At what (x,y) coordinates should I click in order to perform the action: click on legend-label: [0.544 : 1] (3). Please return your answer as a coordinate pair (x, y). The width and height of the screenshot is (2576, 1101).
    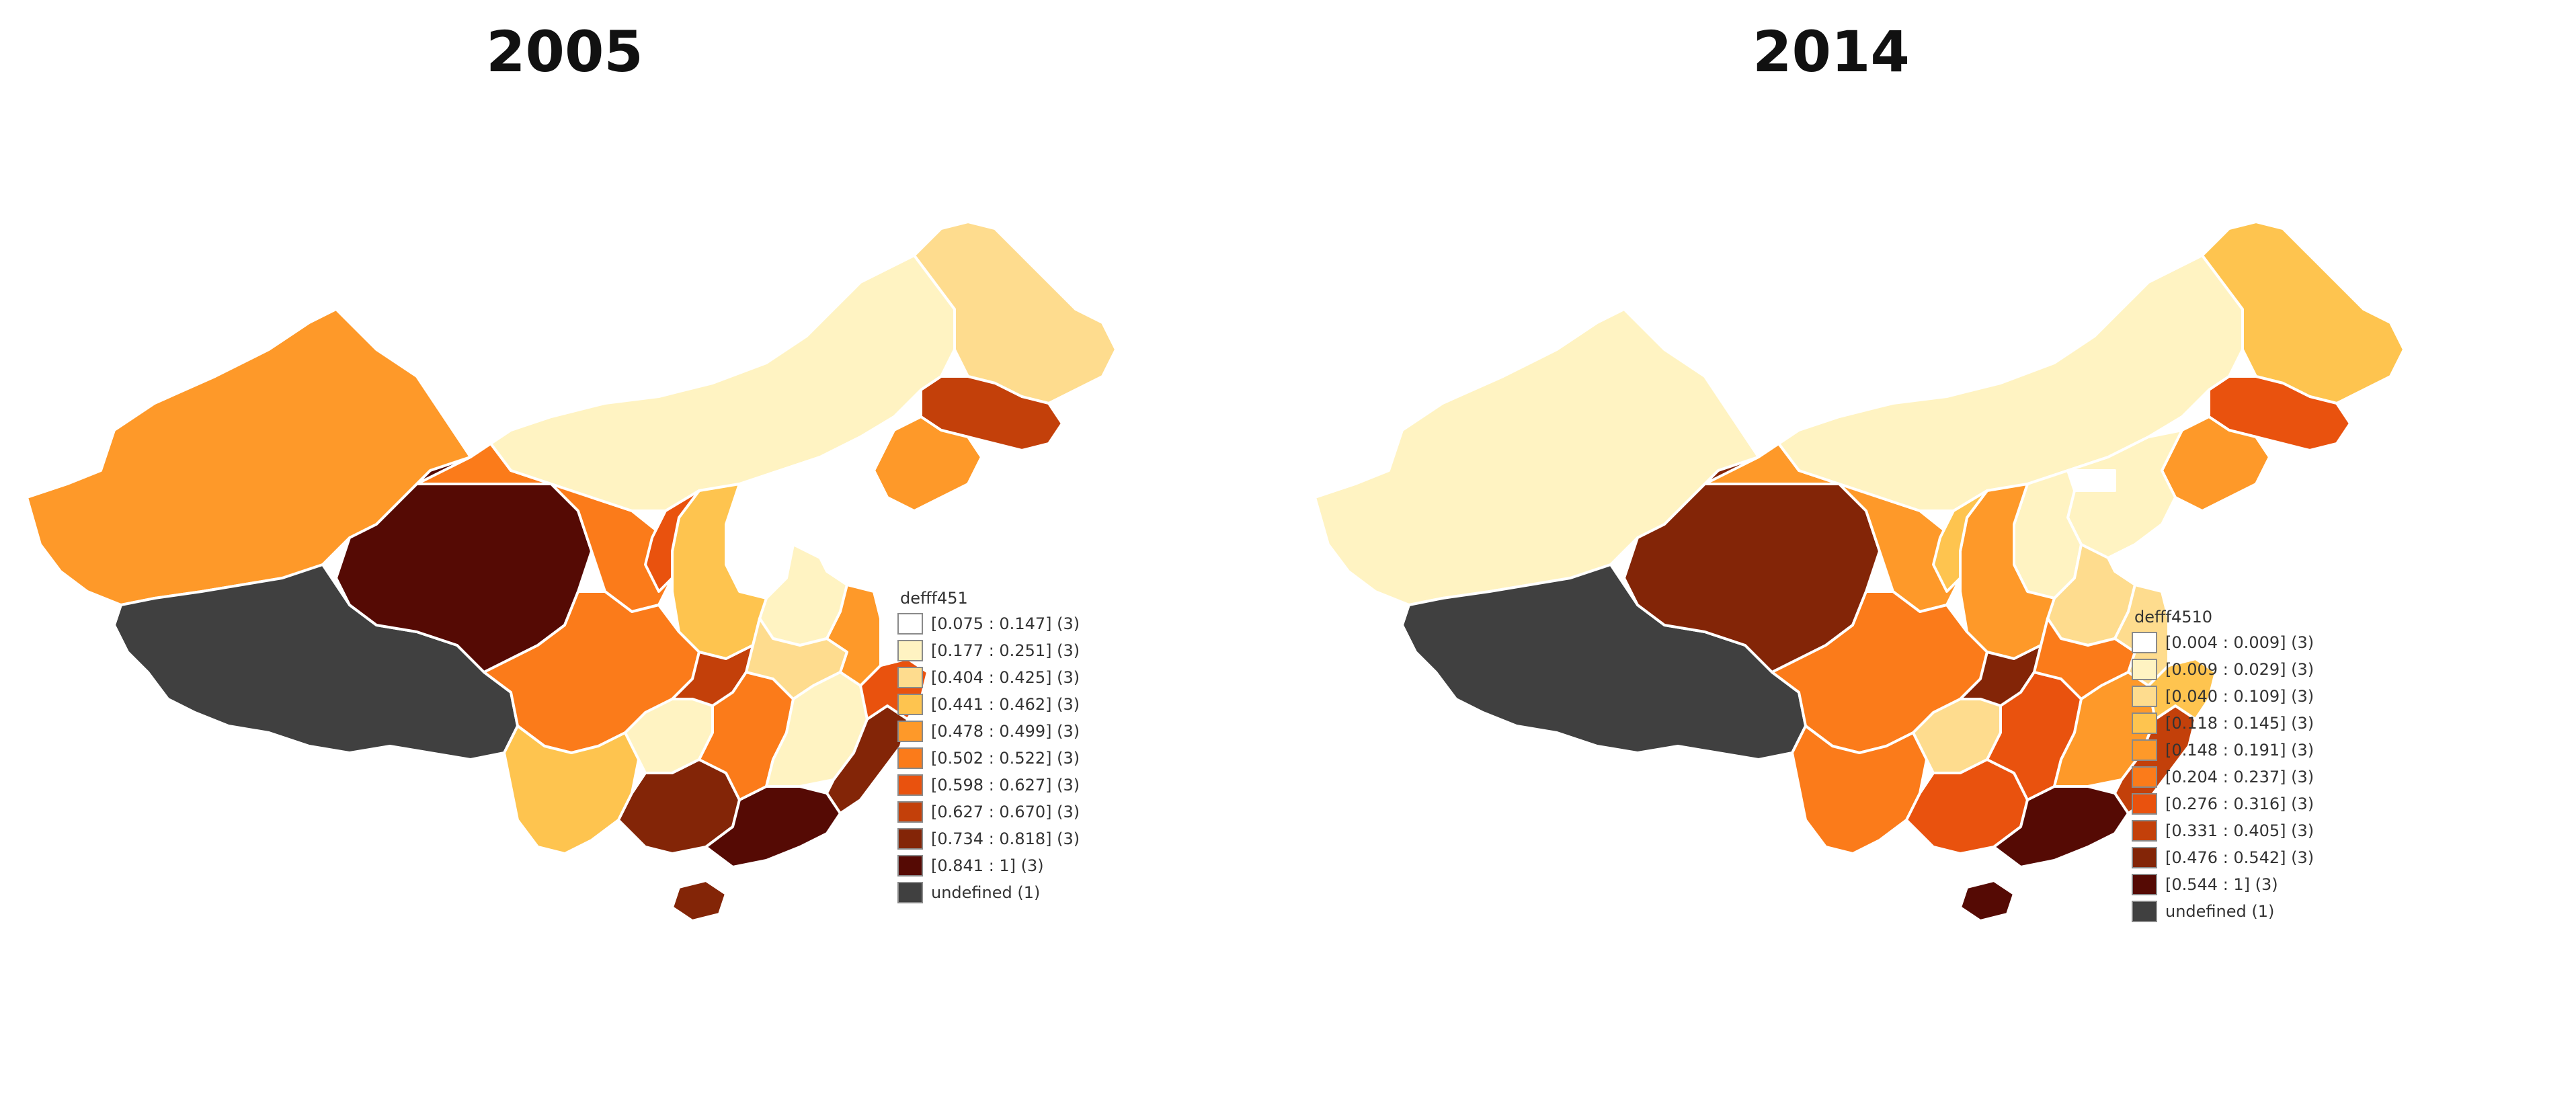
    Looking at the image, I should click on (2221, 885).